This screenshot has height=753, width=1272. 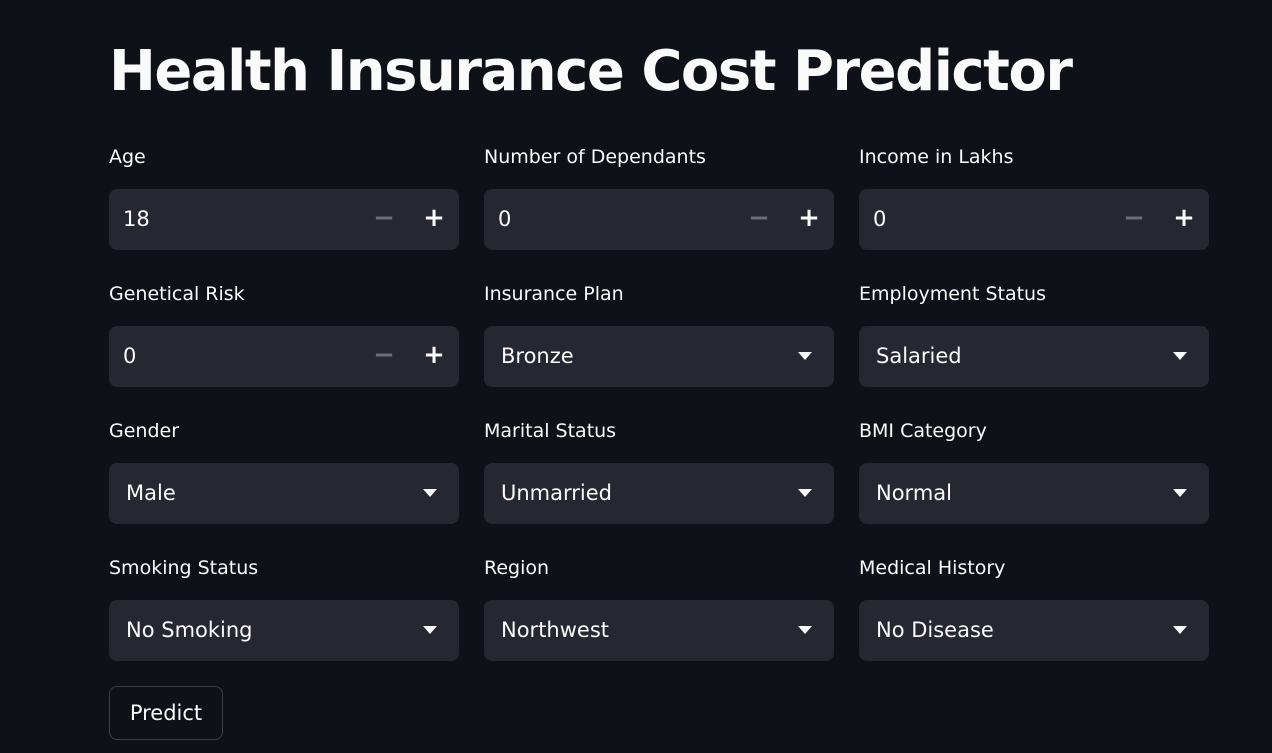 I want to click on genetical-risk-label: Genetical Risk, so click(x=177, y=294).